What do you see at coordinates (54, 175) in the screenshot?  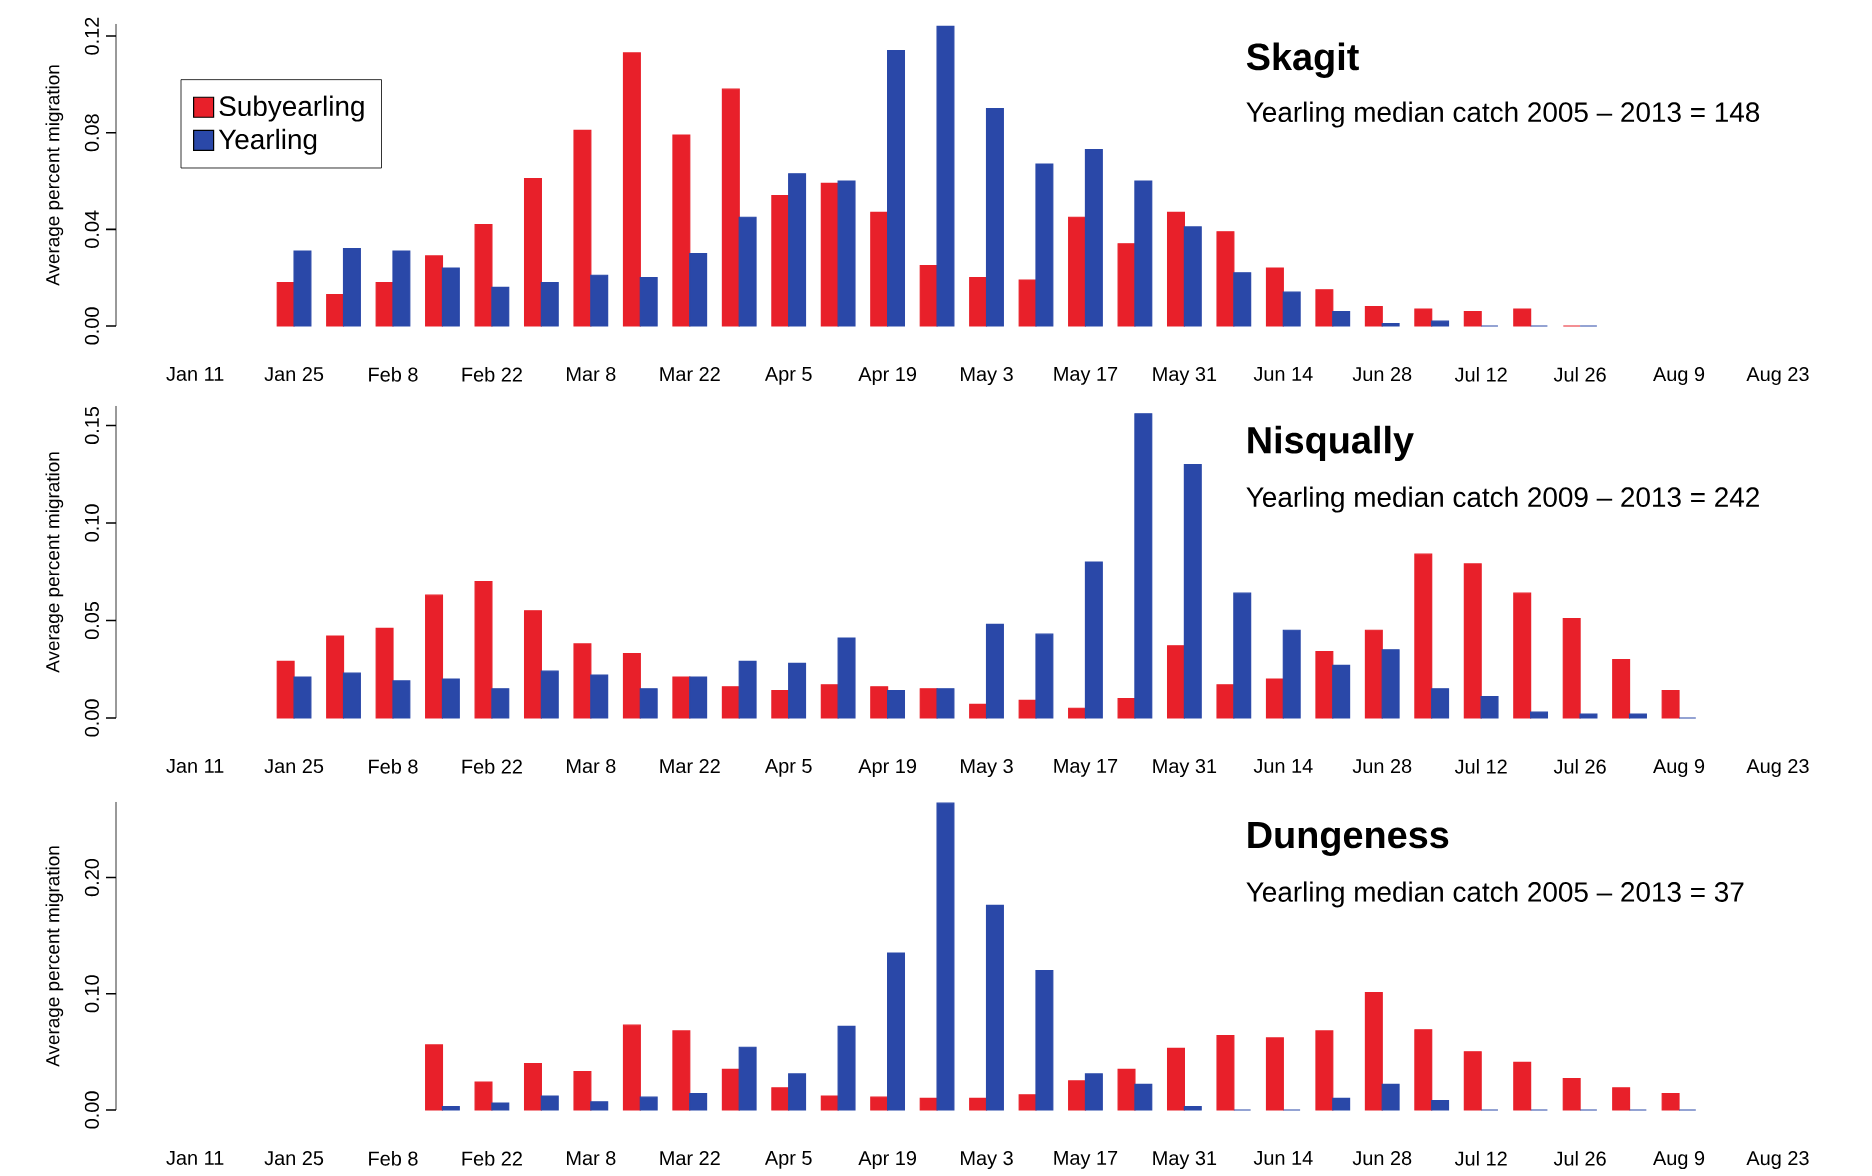 I see `y-axis-title: Average percent migration` at bounding box center [54, 175].